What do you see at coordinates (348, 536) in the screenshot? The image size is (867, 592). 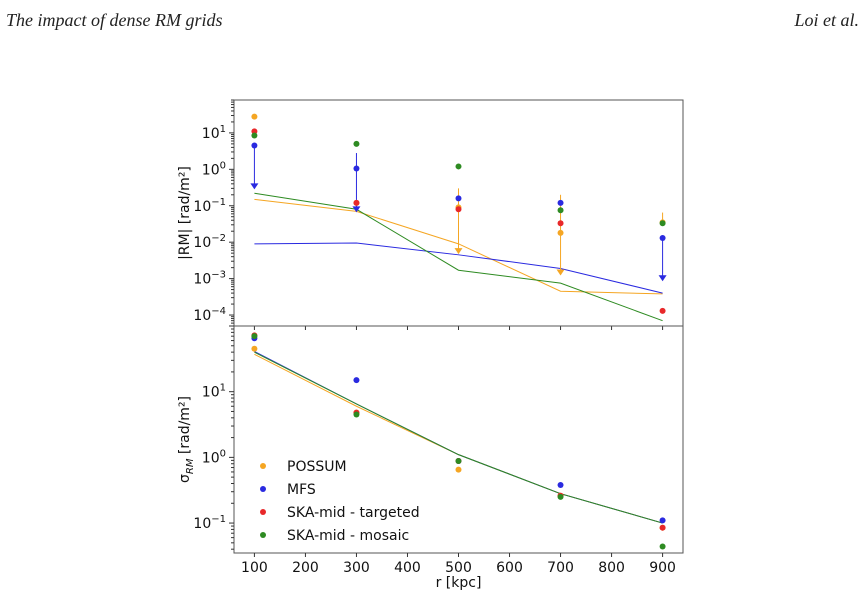 I see `legend-label: SKA-mid - mosaic` at bounding box center [348, 536].